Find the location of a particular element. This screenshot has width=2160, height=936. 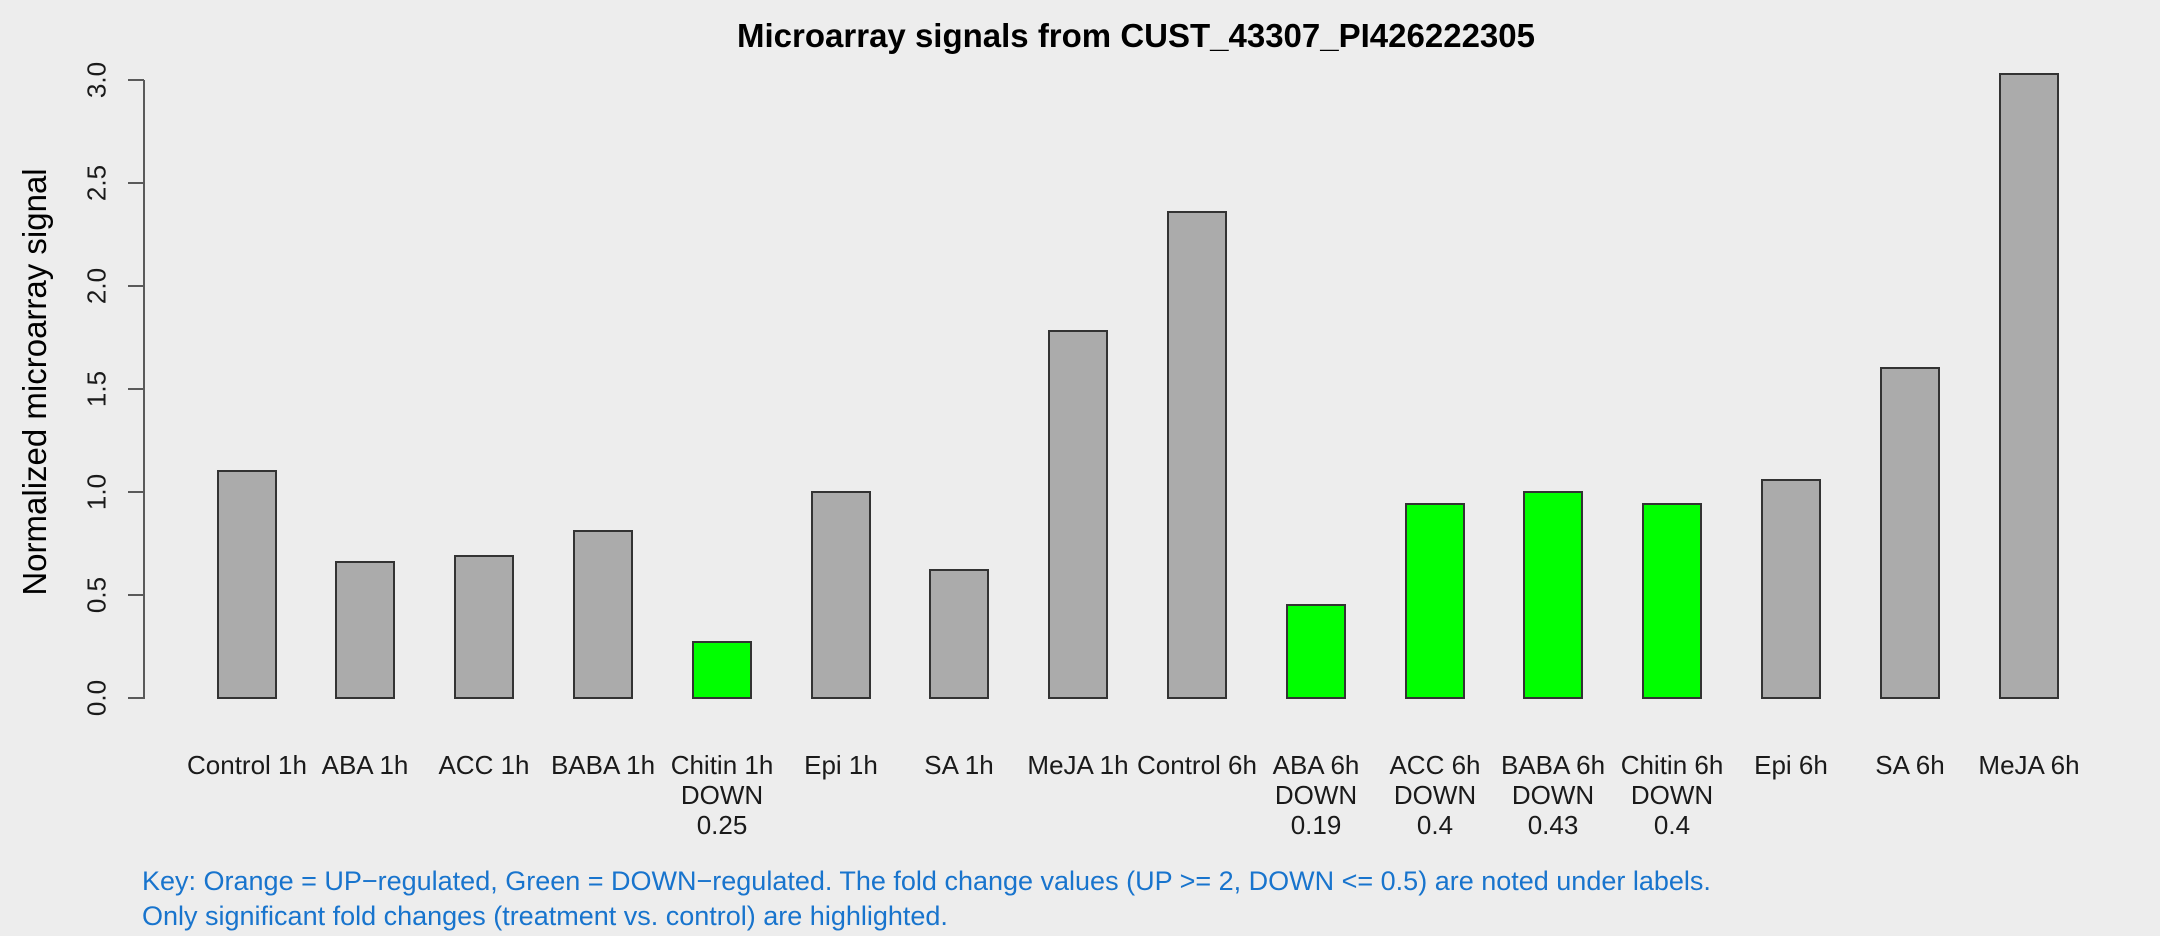

category-name: Chitin 6h is located at coordinates (1672, 765).